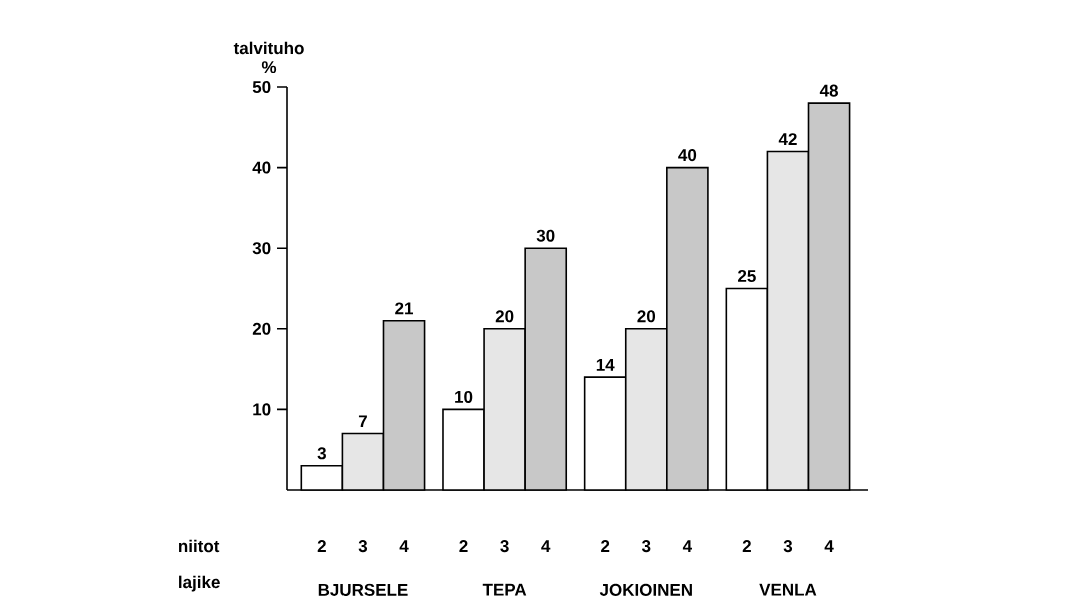 This screenshot has width=1072, height=596. Describe the element at coordinates (788, 589) in the screenshot. I see `x-tick-label: VENLA` at that location.